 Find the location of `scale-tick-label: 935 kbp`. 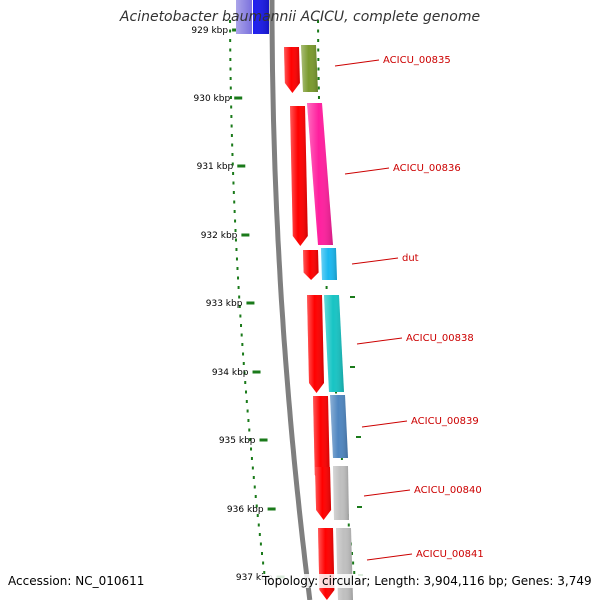

scale-tick-label: 935 kbp is located at coordinates (237, 441).